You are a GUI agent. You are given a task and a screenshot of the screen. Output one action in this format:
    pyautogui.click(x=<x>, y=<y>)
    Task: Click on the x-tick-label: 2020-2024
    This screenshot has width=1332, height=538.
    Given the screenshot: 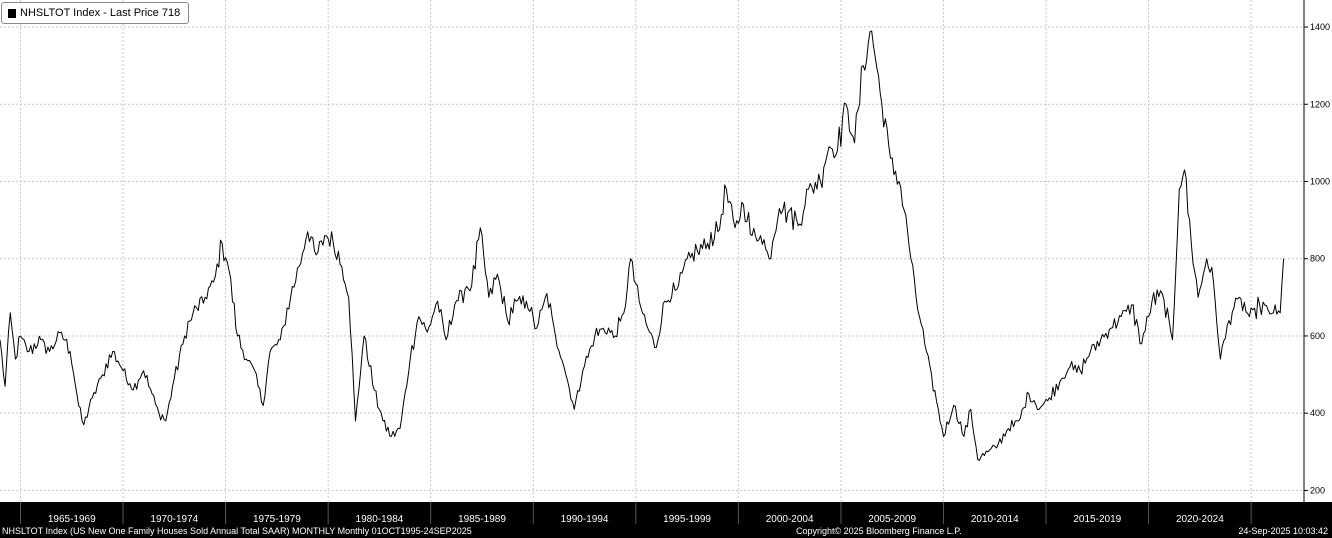 What is the action you would take?
    pyautogui.click(x=1200, y=519)
    